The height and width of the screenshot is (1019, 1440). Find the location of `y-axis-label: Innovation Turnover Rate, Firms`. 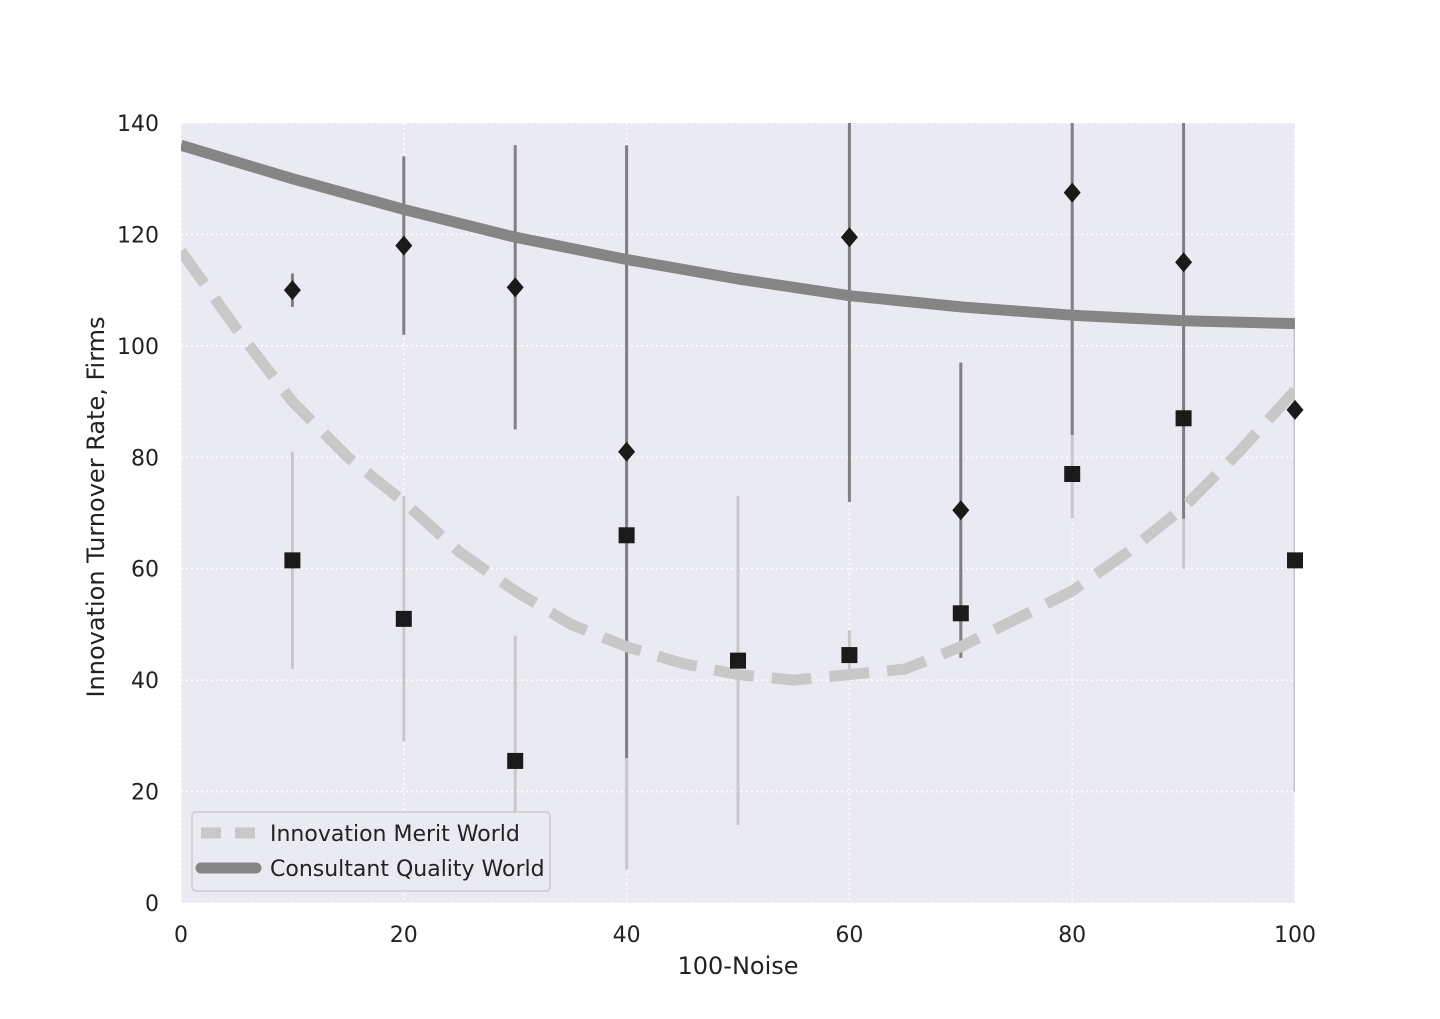

y-axis-label: Innovation Turnover Rate, Firms is located at coordinates (96, 506).